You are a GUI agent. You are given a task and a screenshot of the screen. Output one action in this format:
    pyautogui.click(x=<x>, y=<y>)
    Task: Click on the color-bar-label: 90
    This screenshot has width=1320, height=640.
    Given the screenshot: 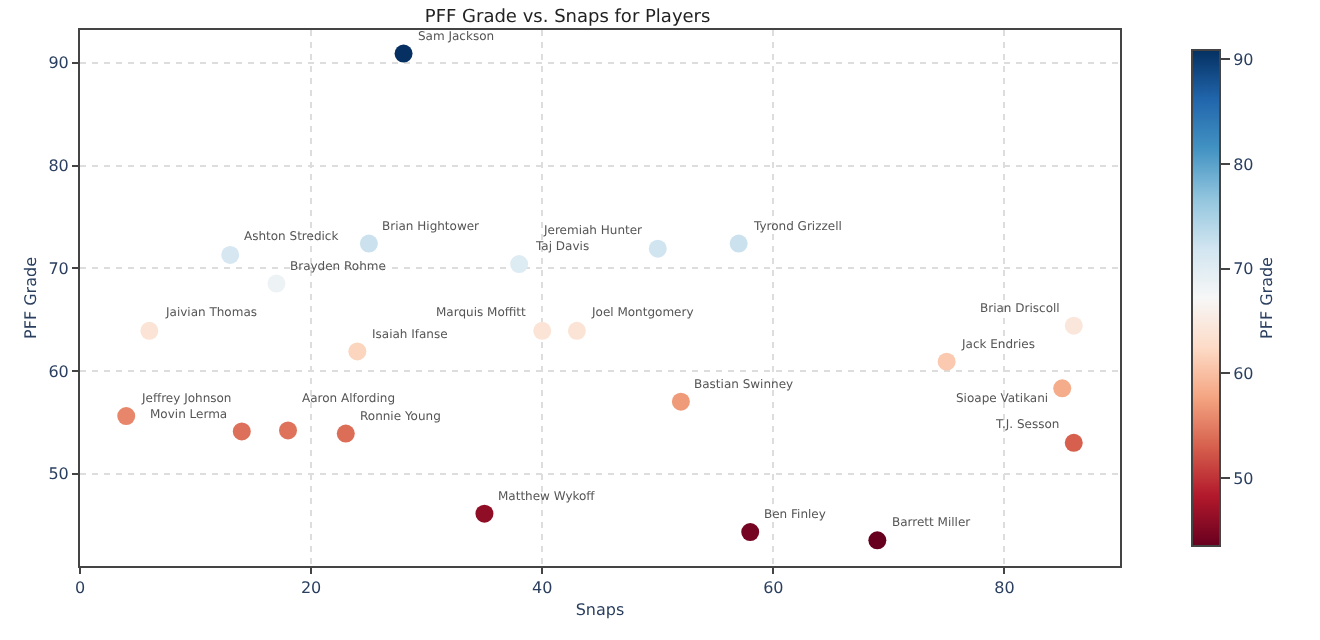 What is the action you would take?
    pyautogui.click(x=1243, y=60)
    